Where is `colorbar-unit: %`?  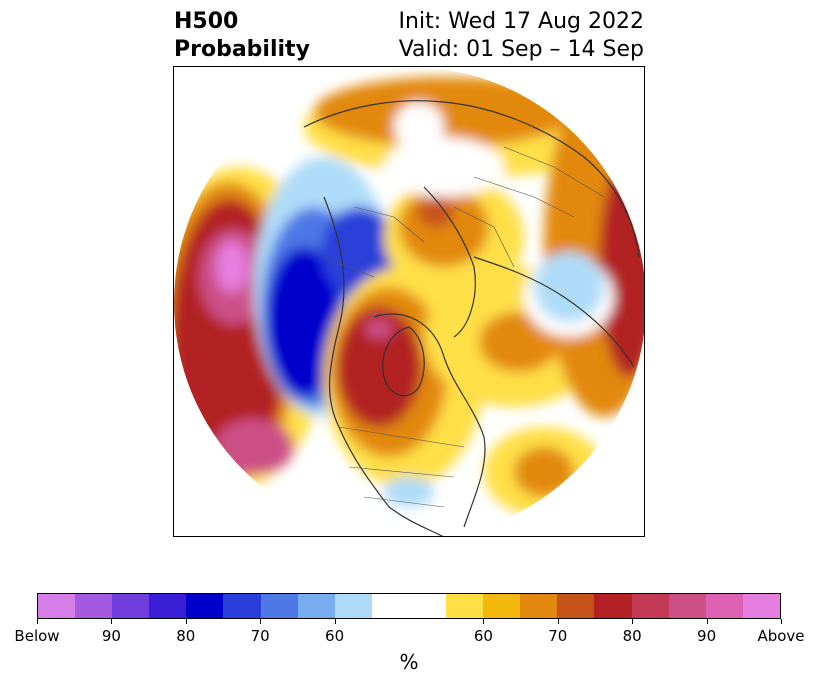 colorbar-unit: % is located at coordinates (409, 662).